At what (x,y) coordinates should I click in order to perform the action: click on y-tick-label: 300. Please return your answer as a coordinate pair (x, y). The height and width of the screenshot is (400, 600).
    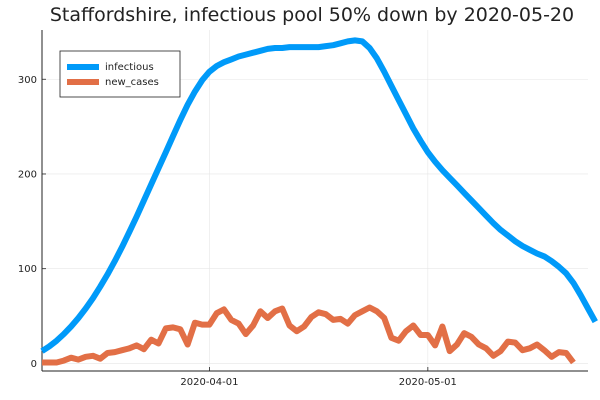
    Looking at the image, I should click on (27, 80).